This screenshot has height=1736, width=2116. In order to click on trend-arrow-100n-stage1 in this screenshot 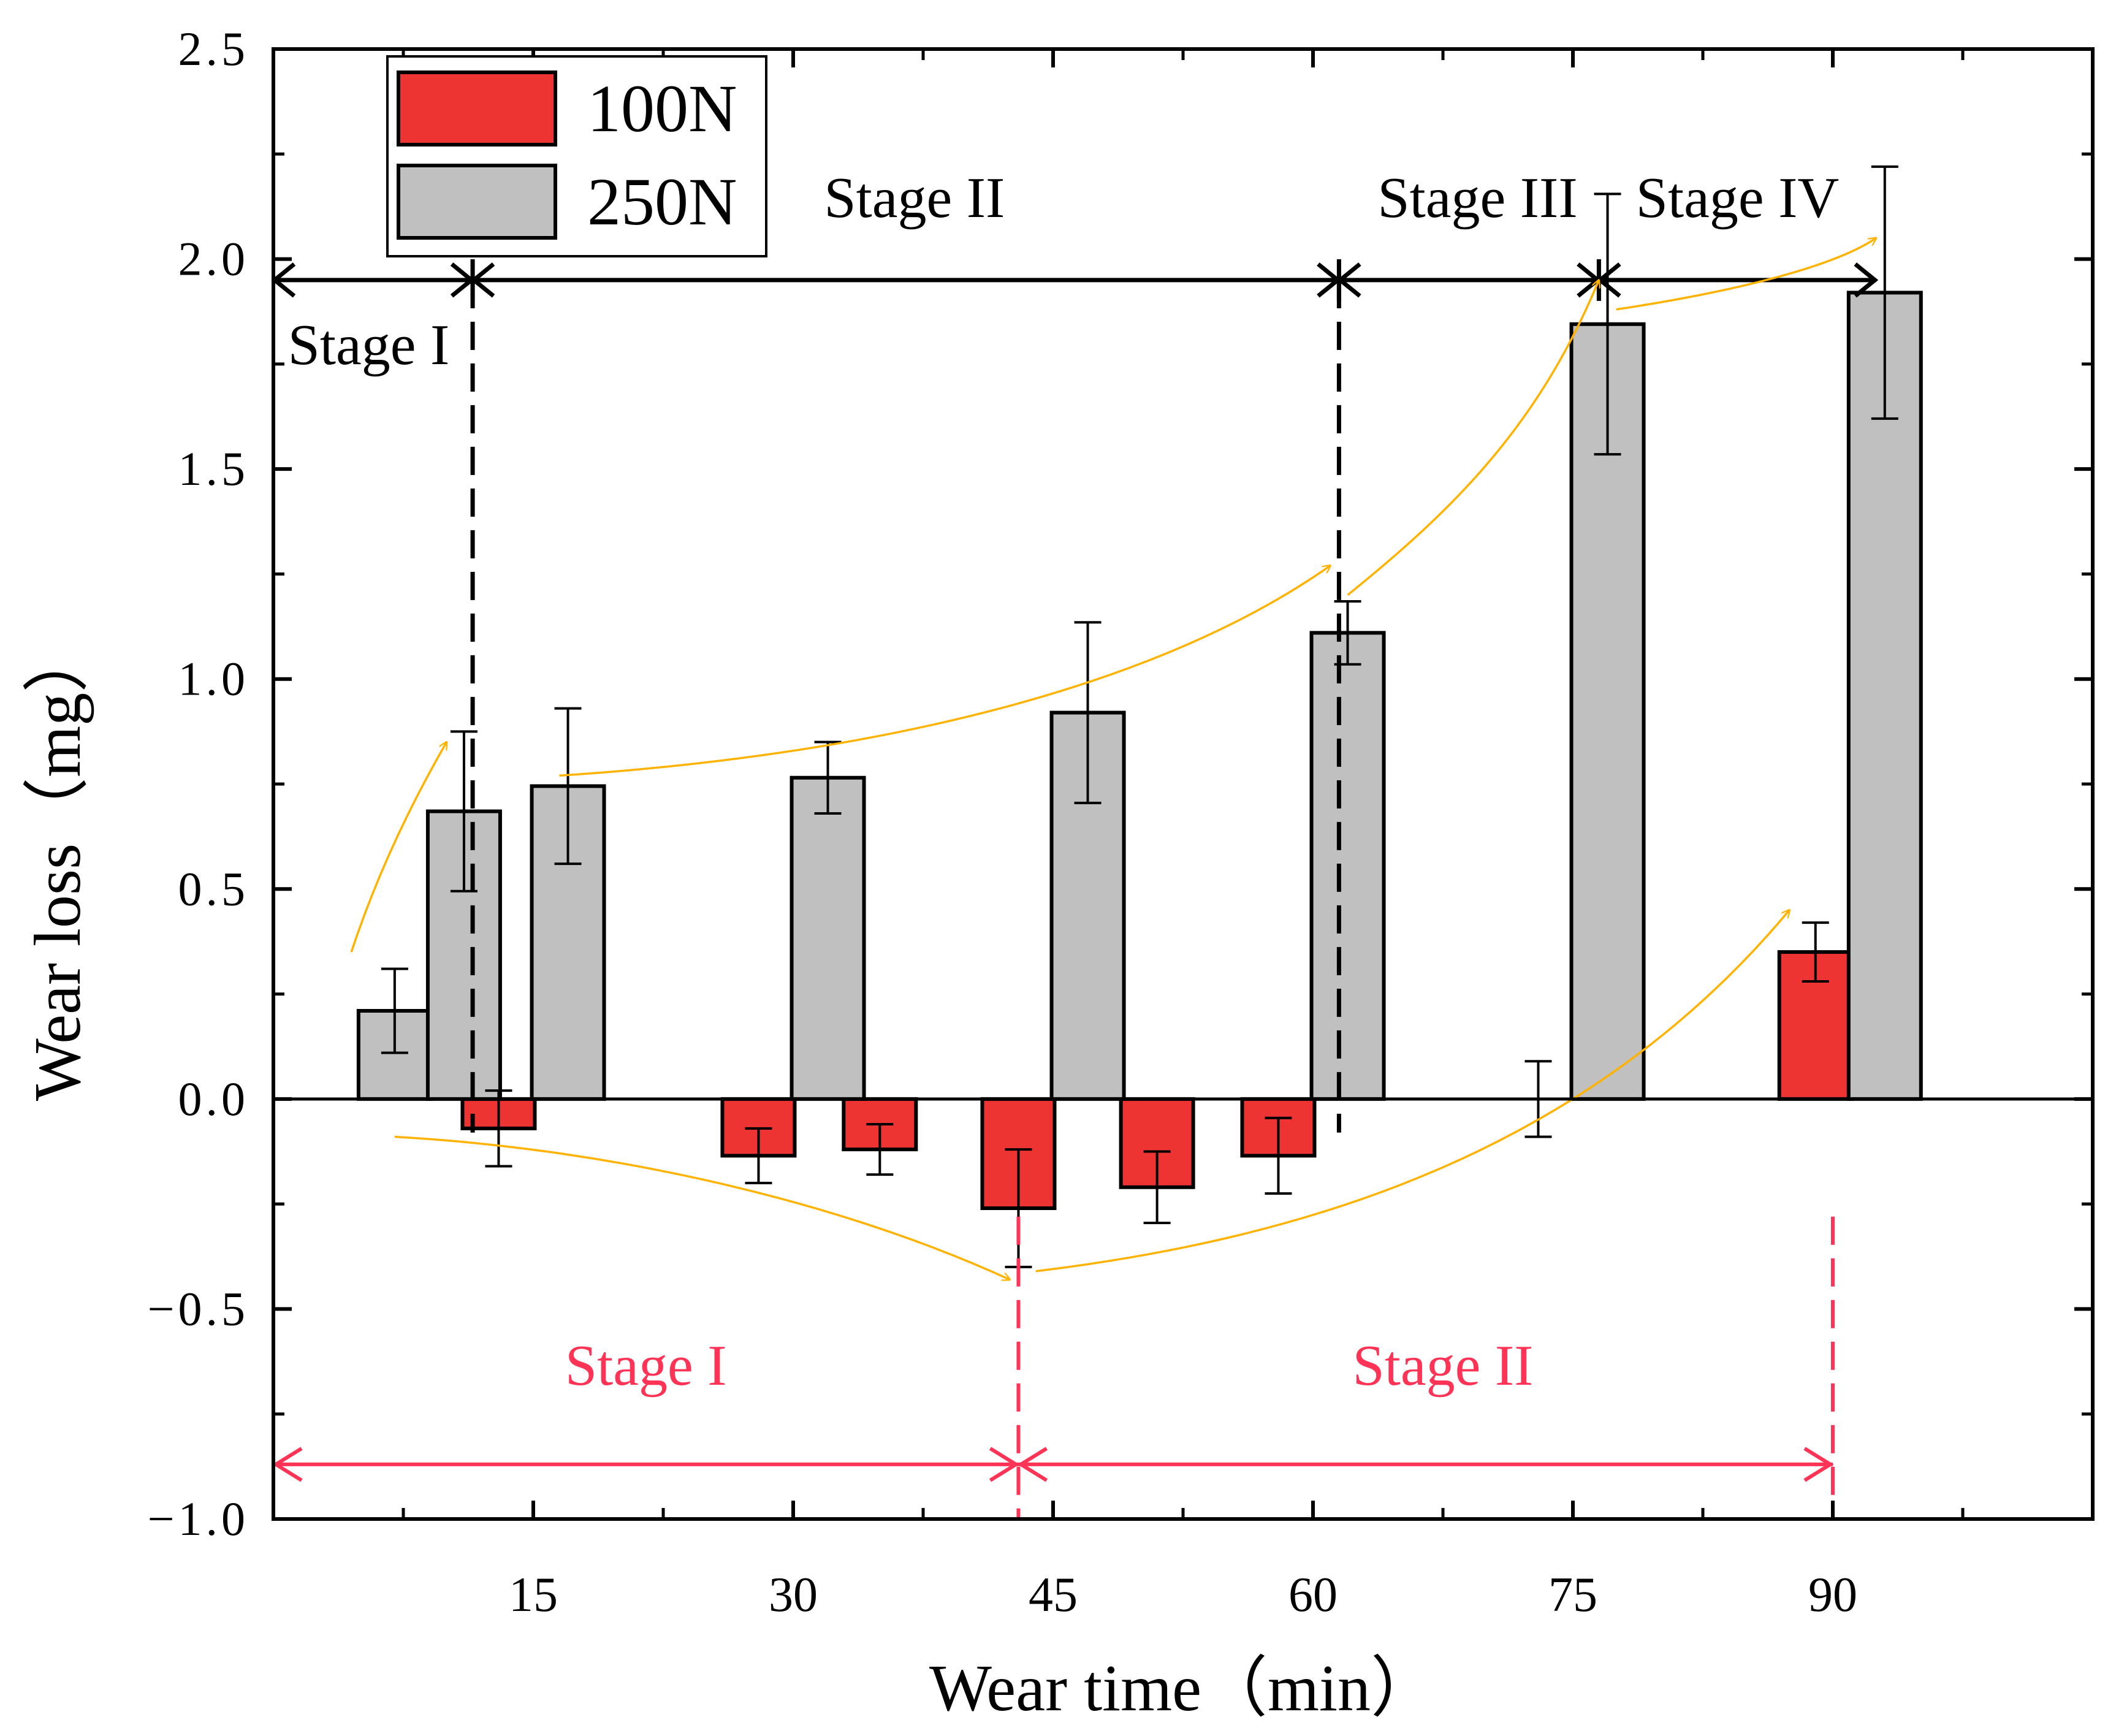, I will do `click(702, 1207)`.